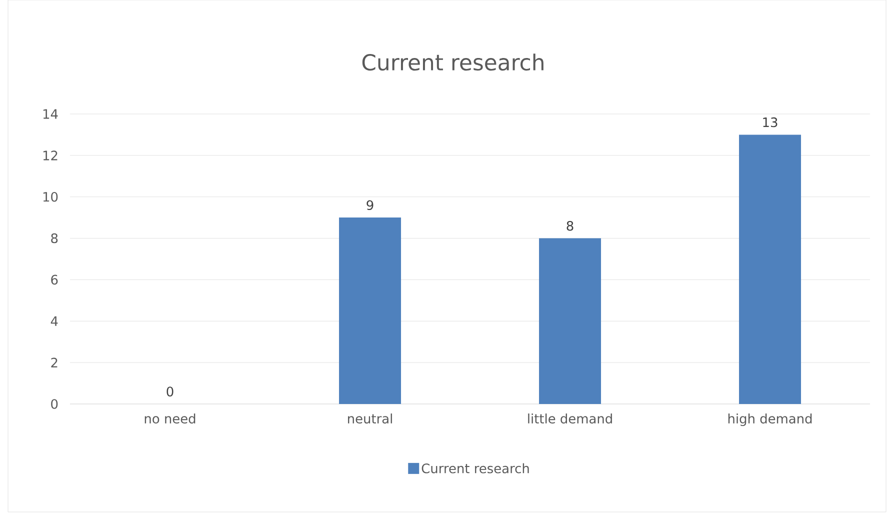  I want to click on x-tick-label: little demand, so click(570, 419).